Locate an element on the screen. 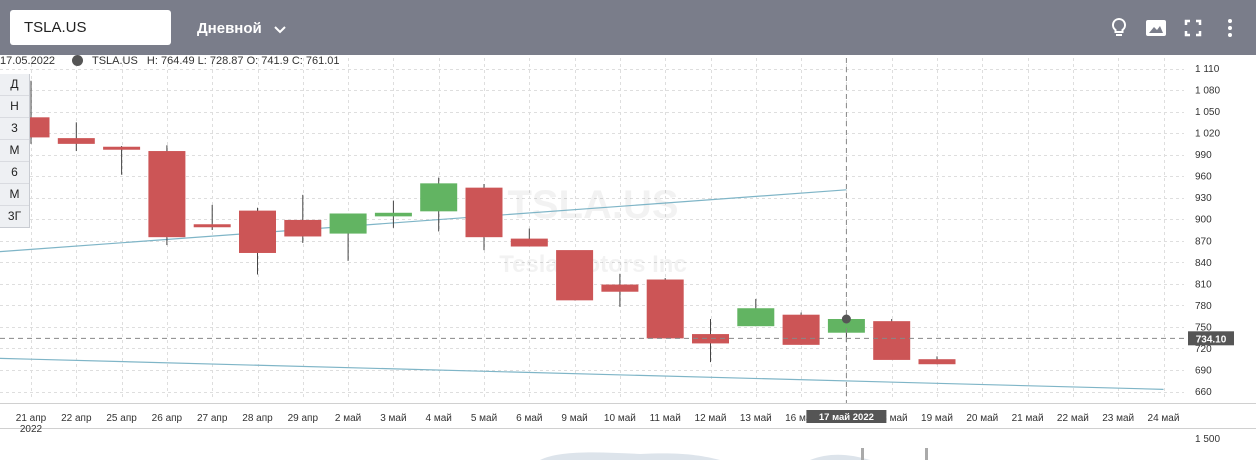  x-tick-label: 26 апр is located at coordinates (167, 418).